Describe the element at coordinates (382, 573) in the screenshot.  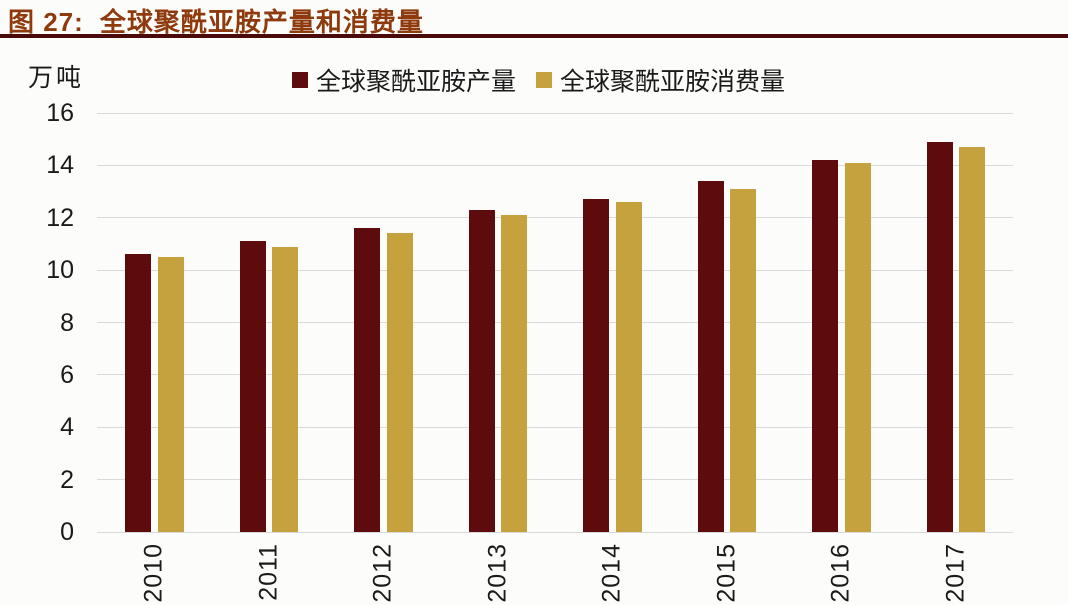
I see `x-tick-label: 2012` at that location.